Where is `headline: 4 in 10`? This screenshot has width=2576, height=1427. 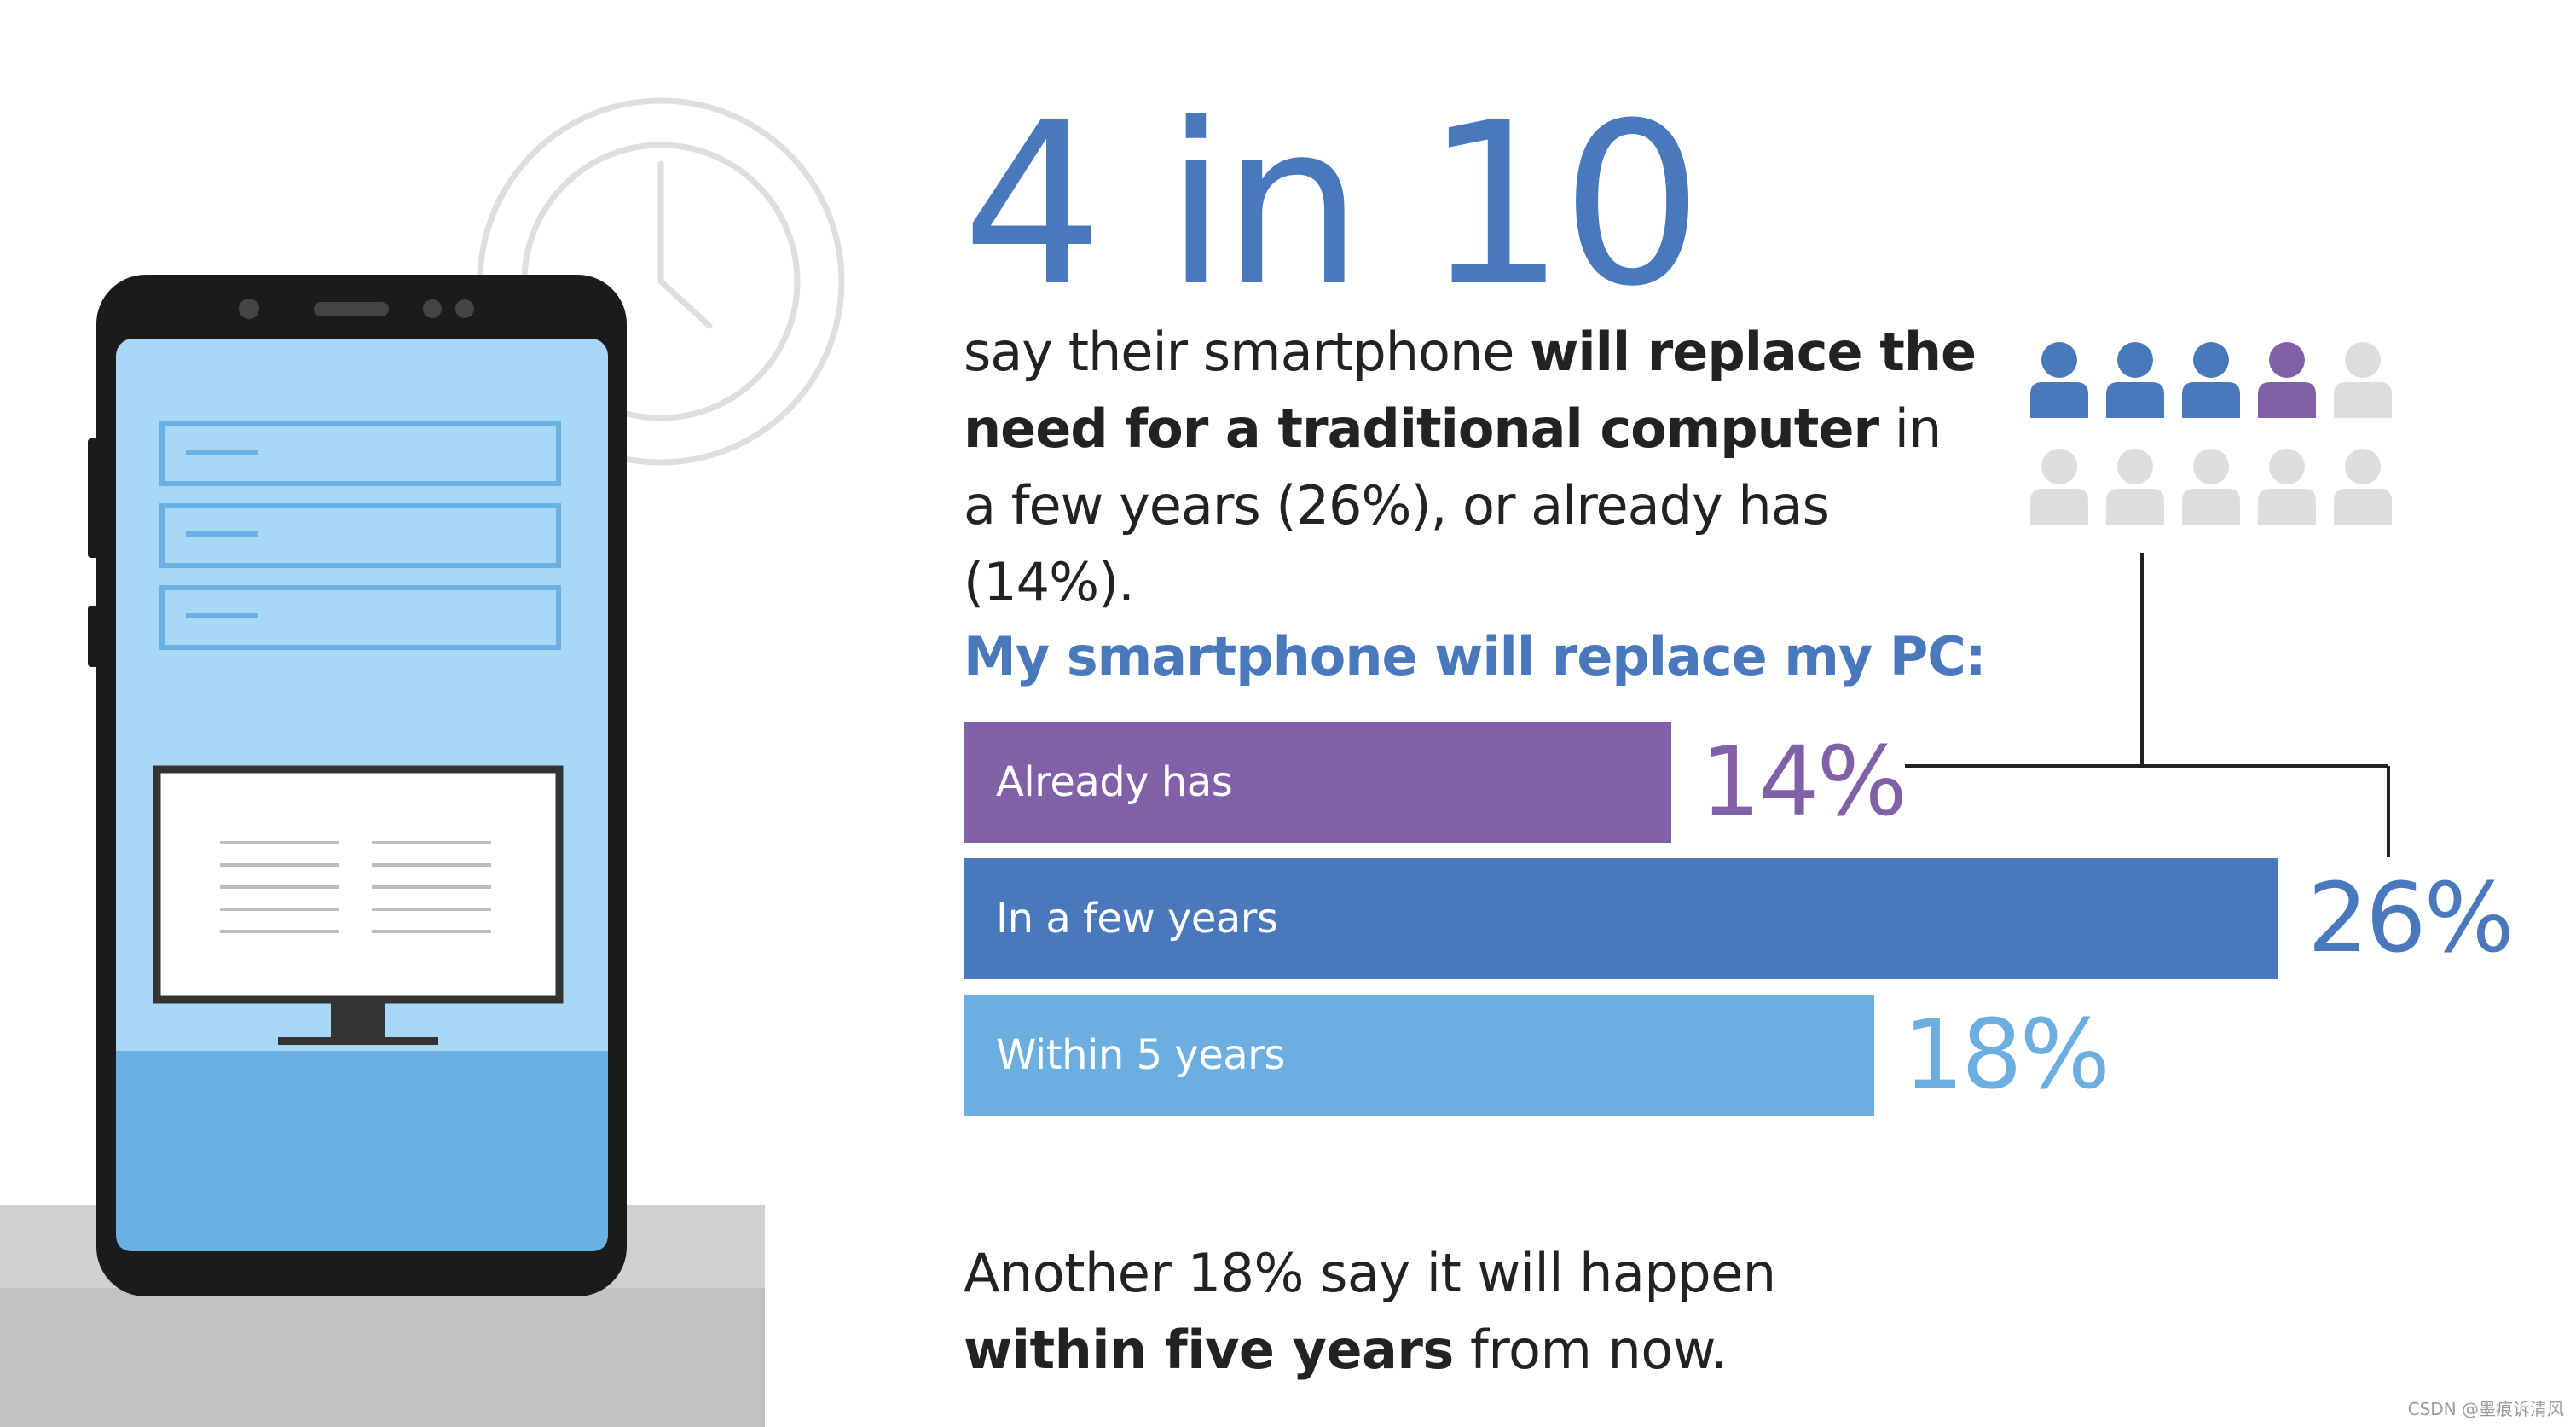
headline: 4 in 10 is located at coordinates (1332, 205).